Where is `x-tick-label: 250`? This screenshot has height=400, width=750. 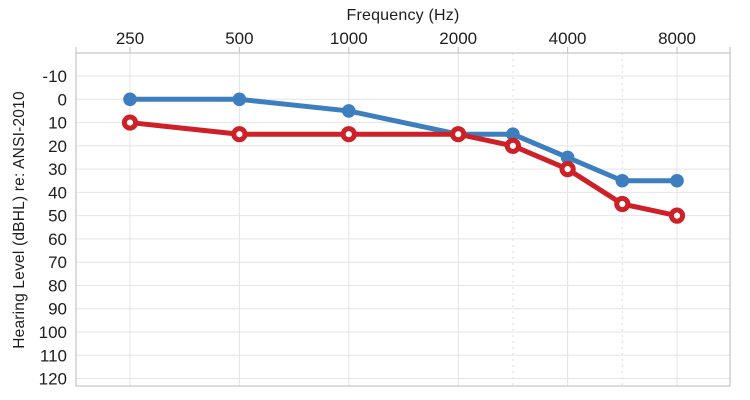
x-tick-label: 250 is located at coordinates (130, 38).